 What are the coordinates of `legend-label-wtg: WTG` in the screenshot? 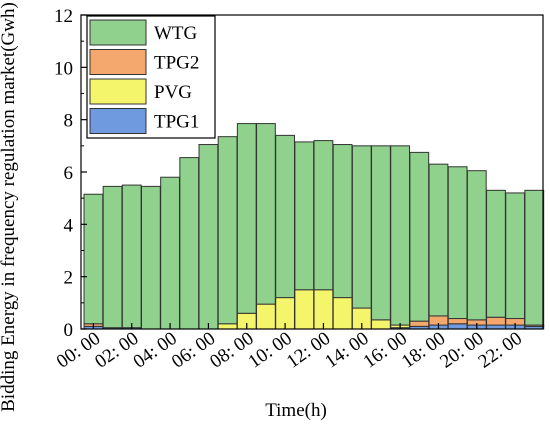 It's located at (176, 33).